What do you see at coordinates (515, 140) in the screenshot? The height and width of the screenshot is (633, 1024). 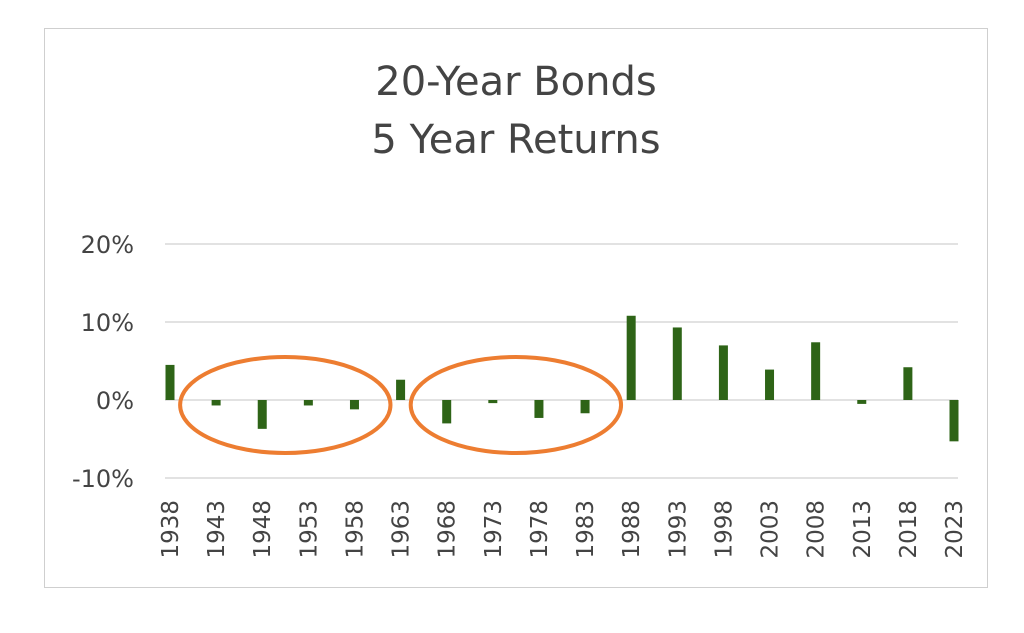 I see `chart-title-line-2: 5 Year Returns` at bounding box center [515, 140].